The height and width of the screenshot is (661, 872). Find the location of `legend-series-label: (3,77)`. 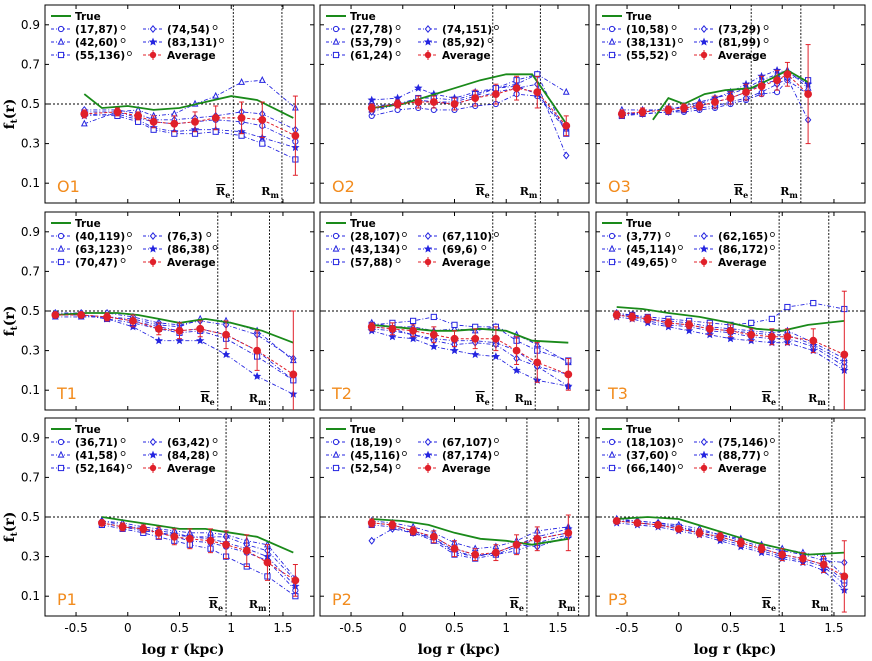

legend-series-label: (3,77) is located at coordinates (644, 237).